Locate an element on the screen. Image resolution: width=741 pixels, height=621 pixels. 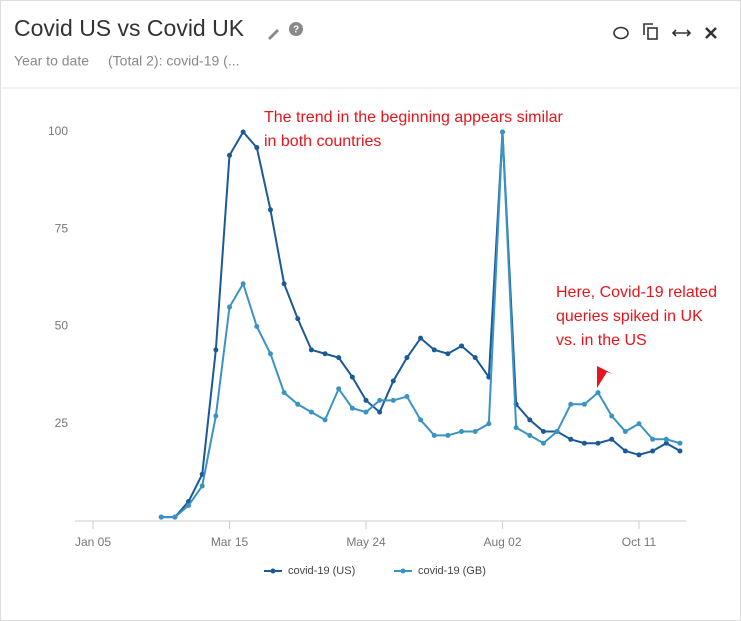
y-tick-label: 50 is located at coordinates (62, 326).